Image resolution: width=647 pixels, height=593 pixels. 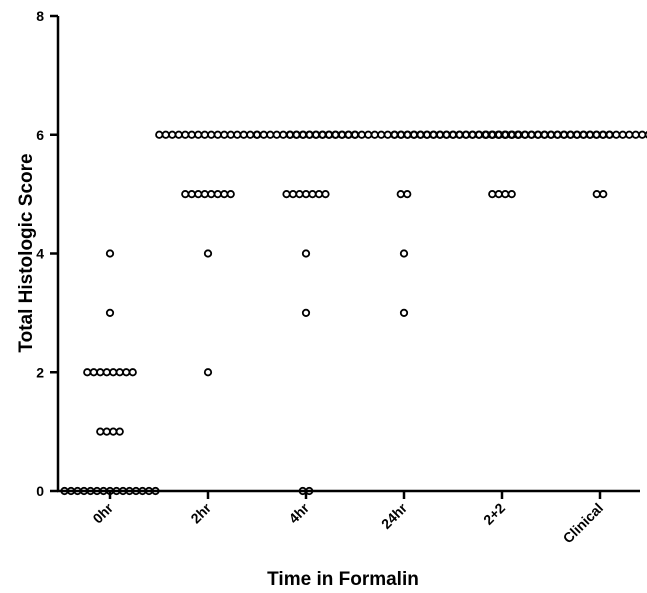 What do you see at coordinates (200, 512) in the screenshot?
I see `x-tick-label: 2hr` at bounding box center [200, 512].